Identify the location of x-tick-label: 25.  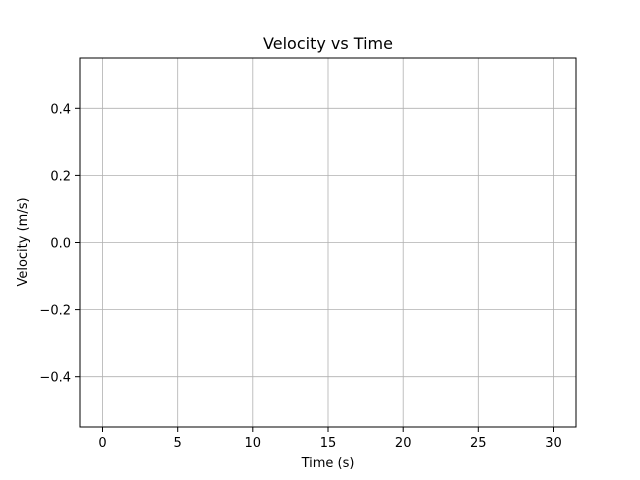
(478, 443).